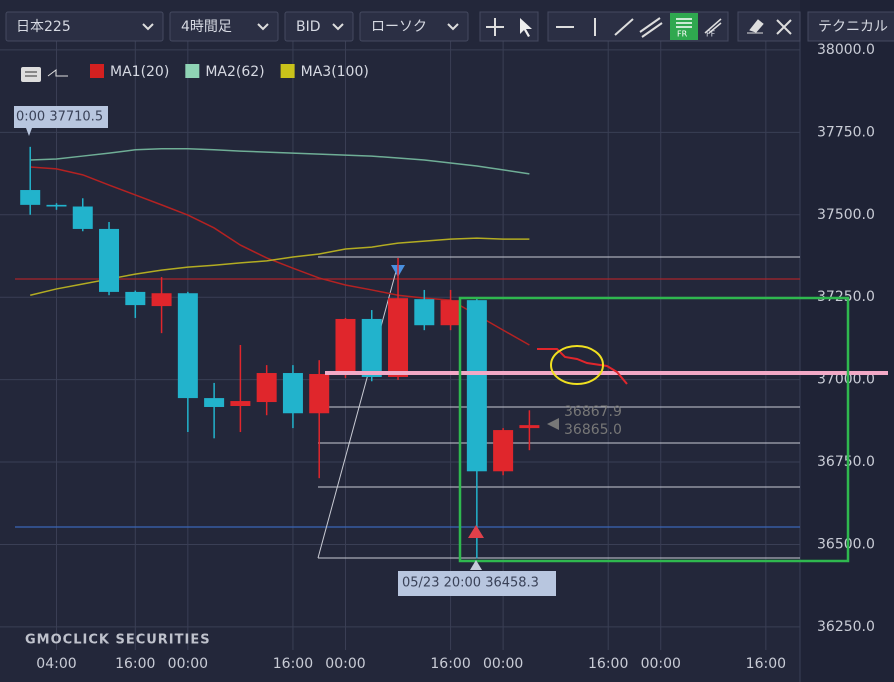  What do you see at coordinates (846, 132) in the screenshot?
I see `y-tick-label: 37750.0` at bounding box center [846, 132].